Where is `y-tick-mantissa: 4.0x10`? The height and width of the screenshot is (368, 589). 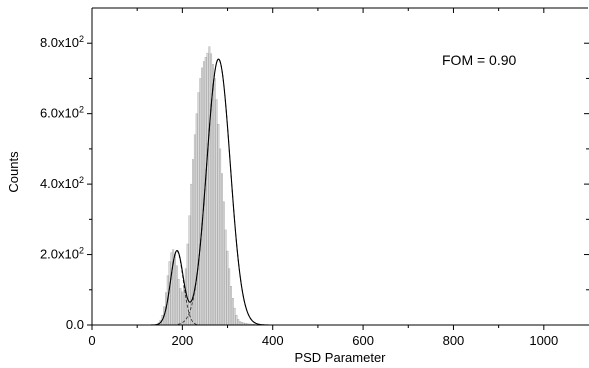 y-tick-mantissa: 4.0x10 is located at coordinates (59, 183).